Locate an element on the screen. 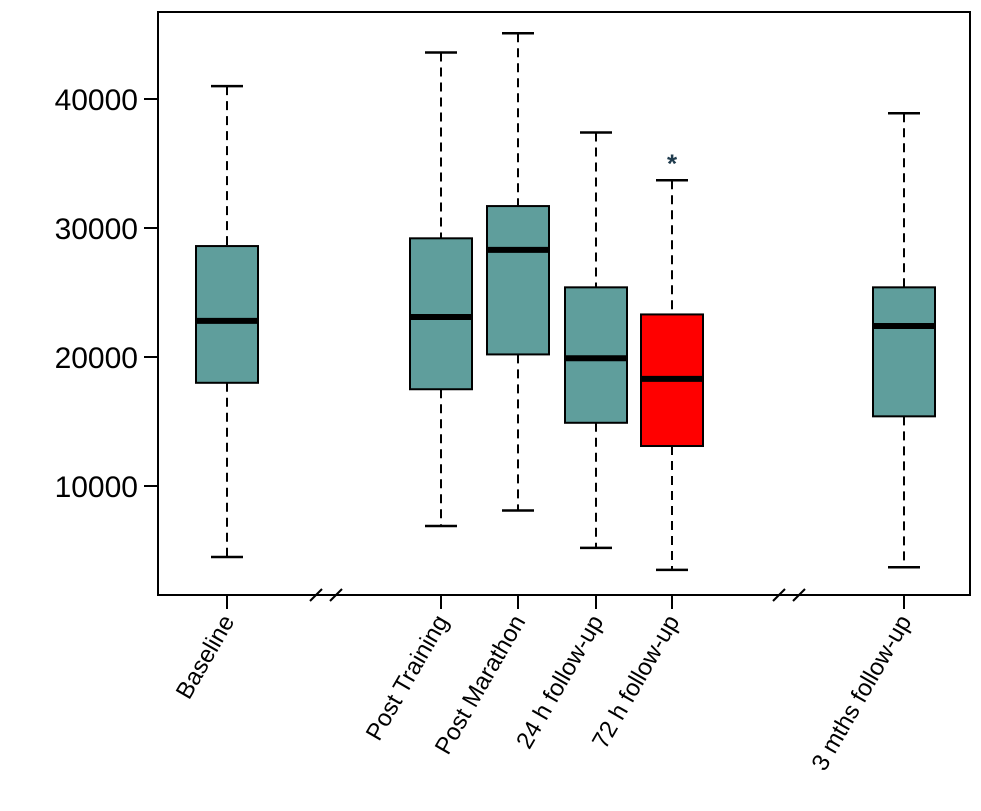 The height and width of the screenshot is (811, 981). x-tick-label: Baseline is located at coordinates (205, 657).